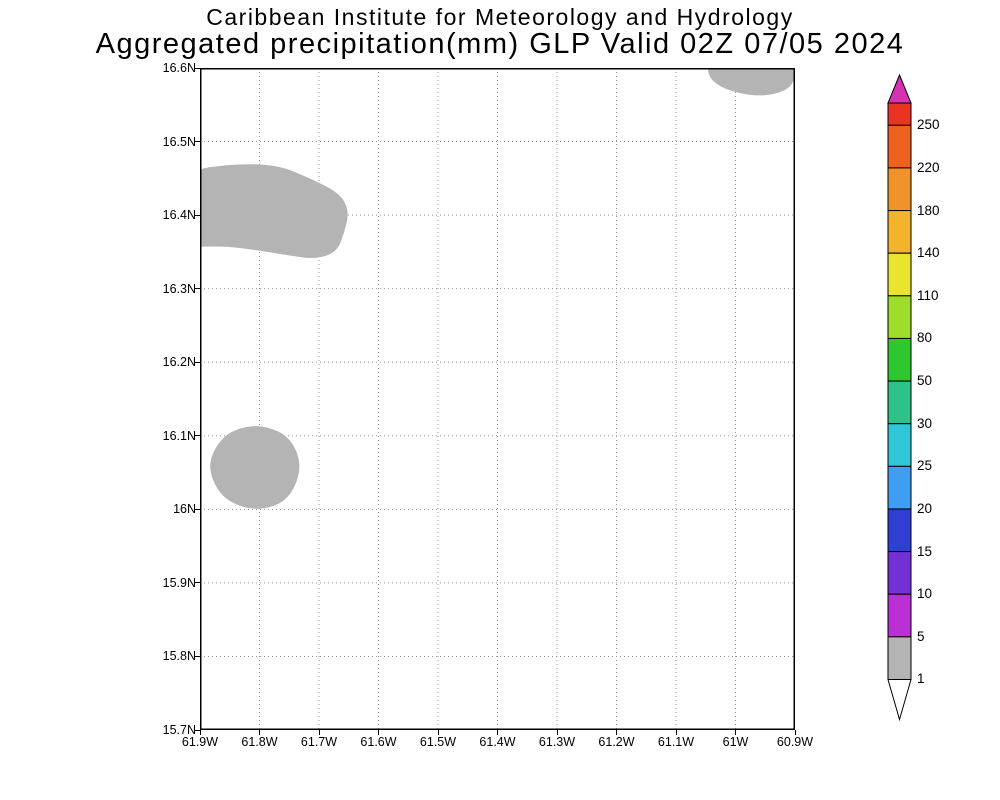 The width and height of the screenshot is (1000, 800). I want to click on y-axis-label: 16.1N, so click(179, 435).